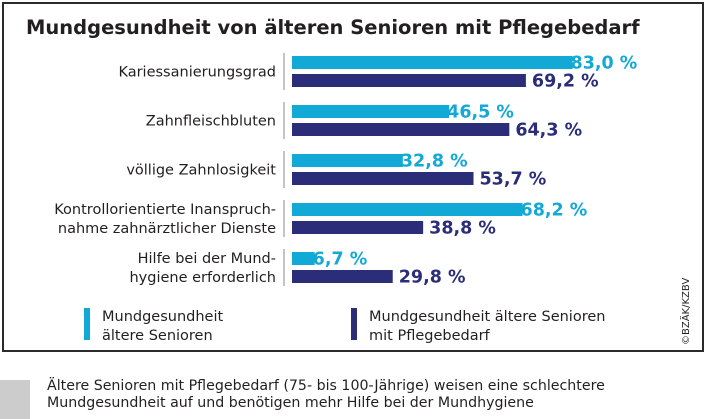 The height and width of the screenshot is (419, 709). What do you see at coordinates (604, 64) in the screenshot?
I see `value-label-series-1: 83,0 %` at bounding box center [604, 64].